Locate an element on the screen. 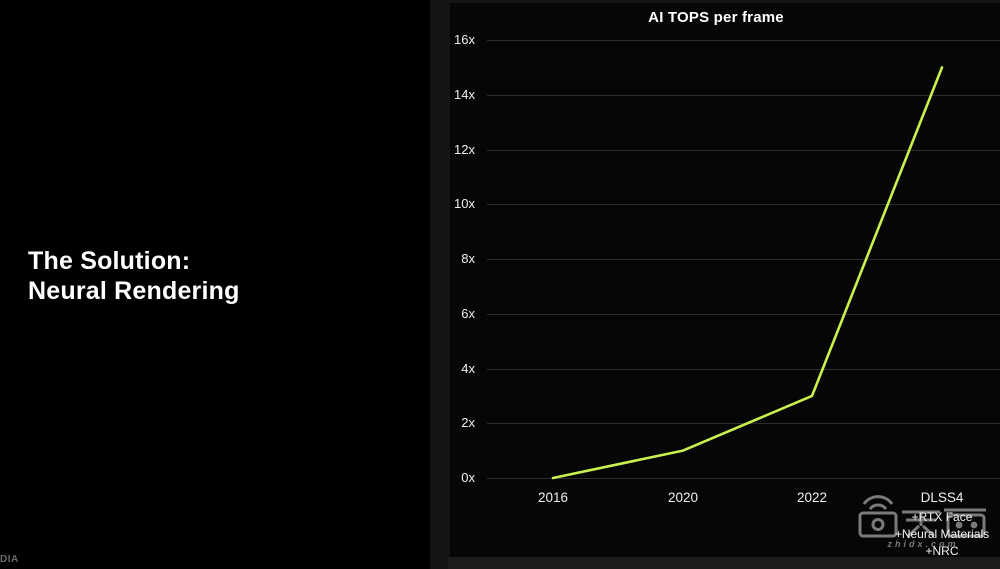 Image resolution: width=1000 pixels, height=569 pixels. y-tick-label: 0x is located at coordinates (468, 477).